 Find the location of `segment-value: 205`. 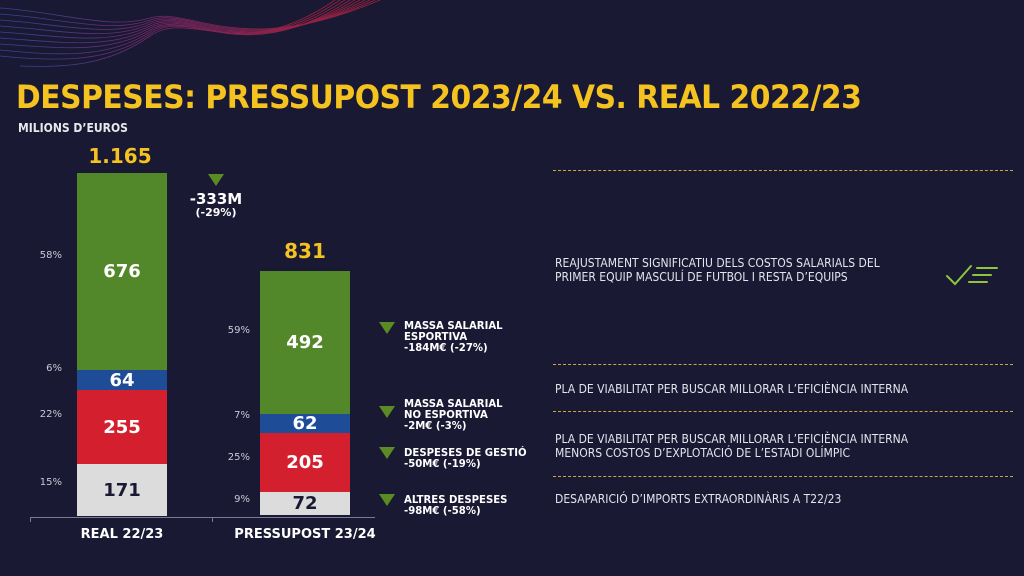

segment-value: 205 is located at coordinates (305, 462).